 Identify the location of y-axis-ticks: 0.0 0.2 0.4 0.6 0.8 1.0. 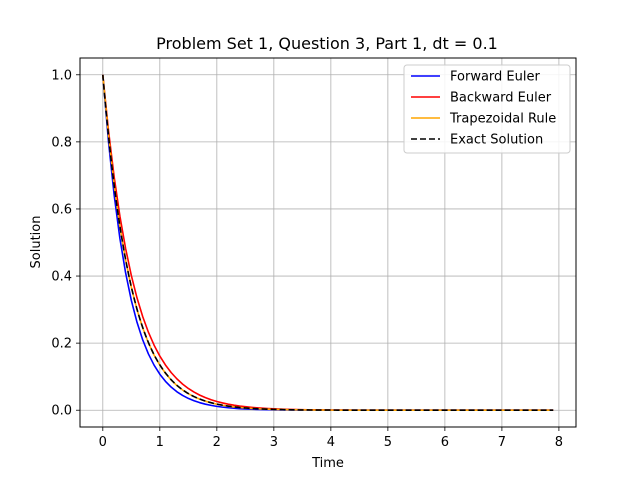
(65, 243).